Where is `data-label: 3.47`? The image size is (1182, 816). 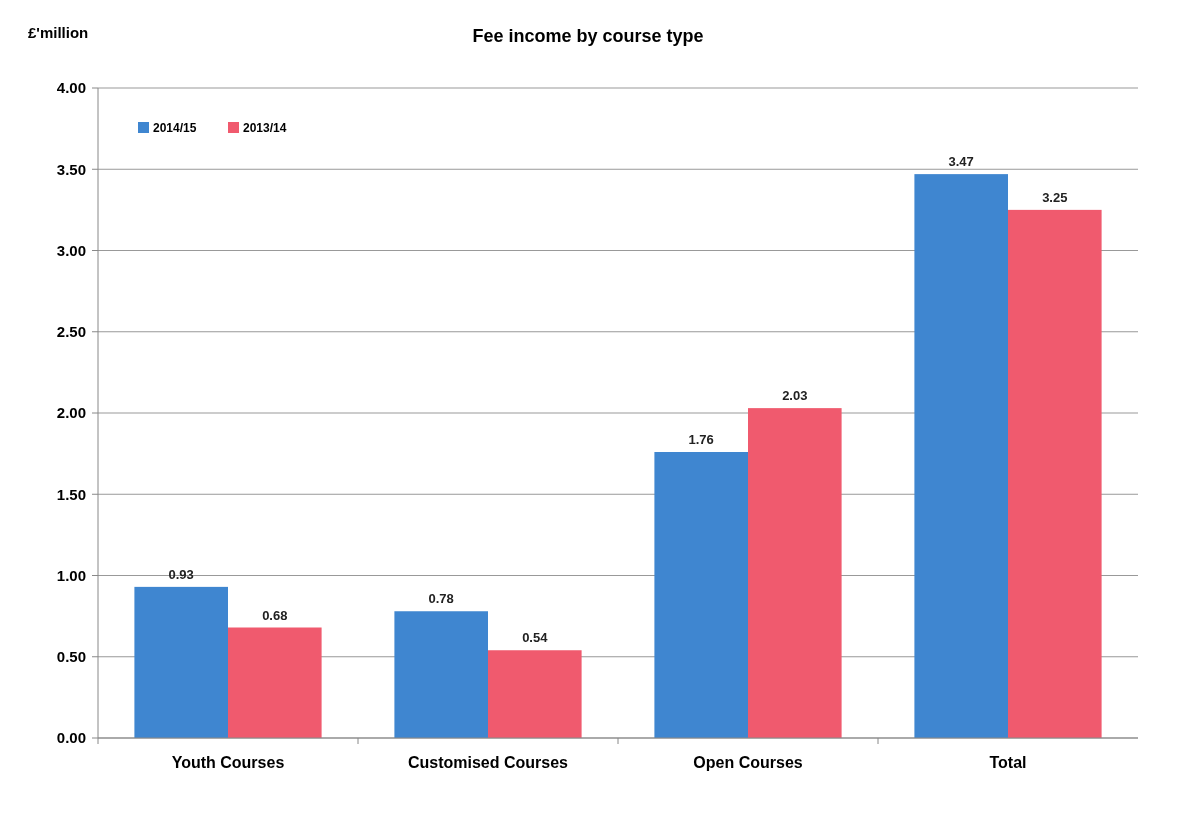
data-label: 3.47 is located at coordinates (961, 162).